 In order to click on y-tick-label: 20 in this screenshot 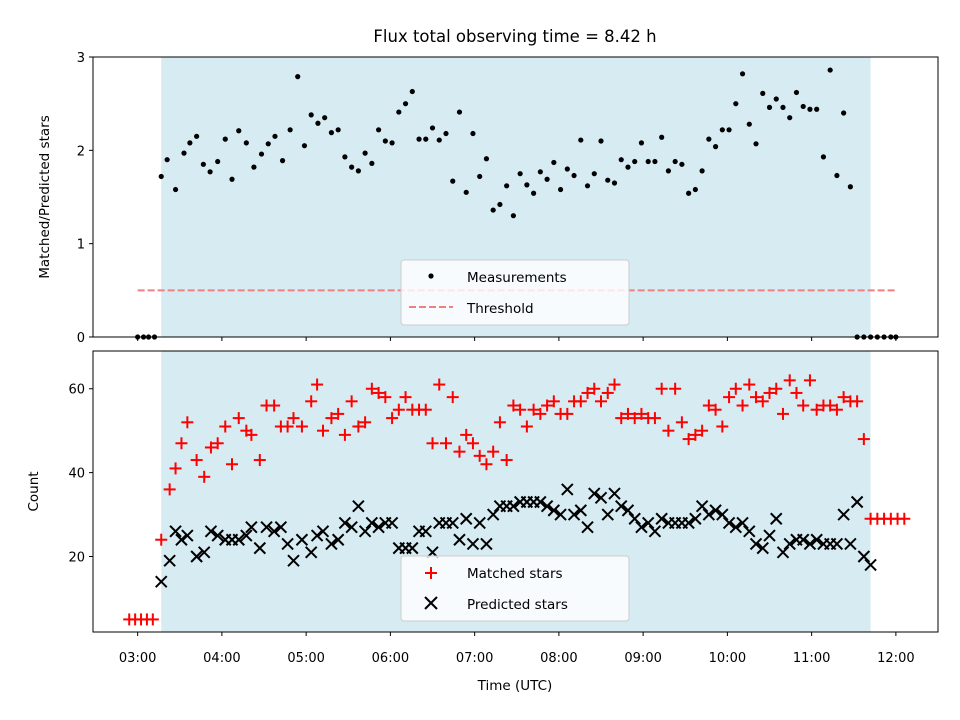, I will do `click(76, 558)`.